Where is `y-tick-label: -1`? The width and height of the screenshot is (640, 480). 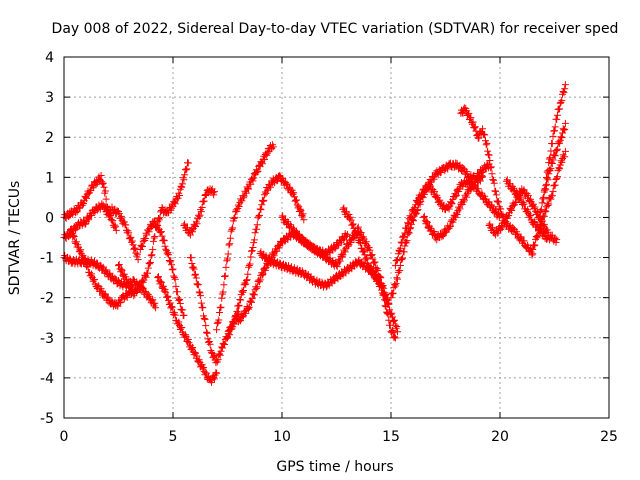 y-tick-label: -1 is located at coordinates (47, 259).